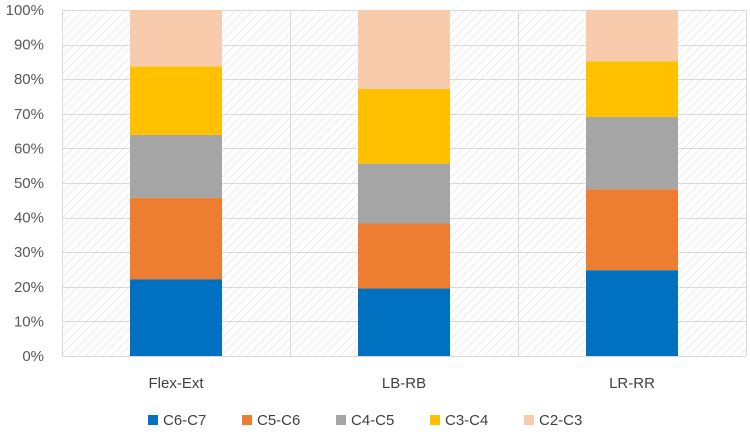 The width and height of the screenshot is (750, 434). I want to click on x-category-label: LR-RR, so click(632, 383).